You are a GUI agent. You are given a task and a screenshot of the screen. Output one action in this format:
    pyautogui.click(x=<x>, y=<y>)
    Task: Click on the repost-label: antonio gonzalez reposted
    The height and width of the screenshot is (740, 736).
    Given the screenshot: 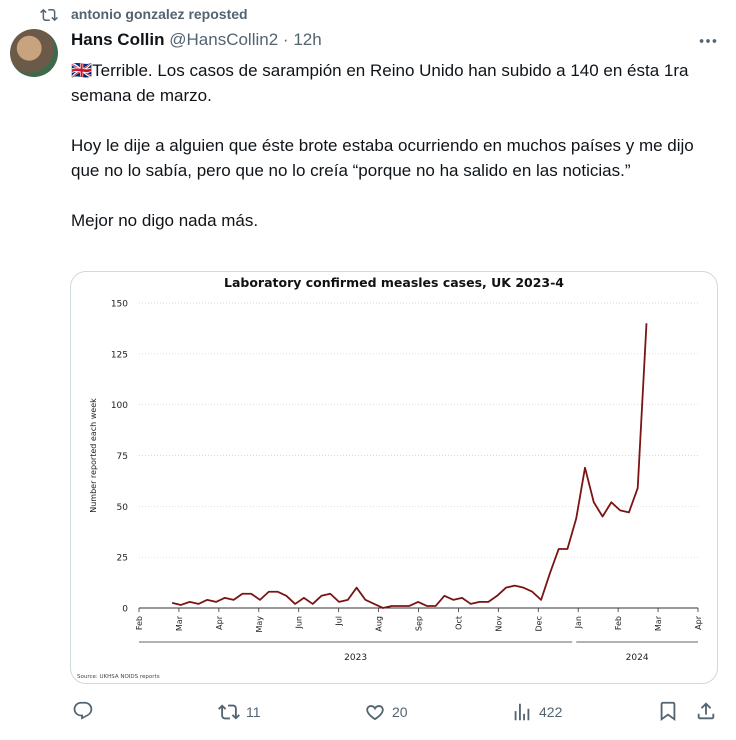 What is the action you would take?
    pyautogui.click(x=159, y=14)
    